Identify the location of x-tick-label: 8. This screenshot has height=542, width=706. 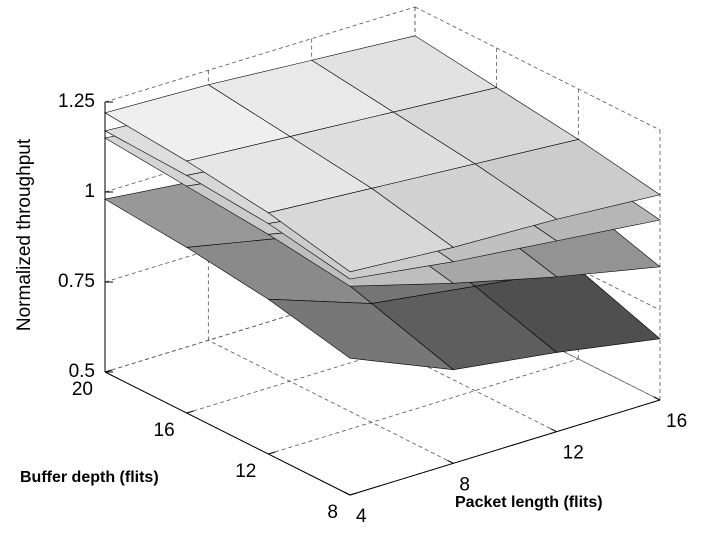
(464, 484).